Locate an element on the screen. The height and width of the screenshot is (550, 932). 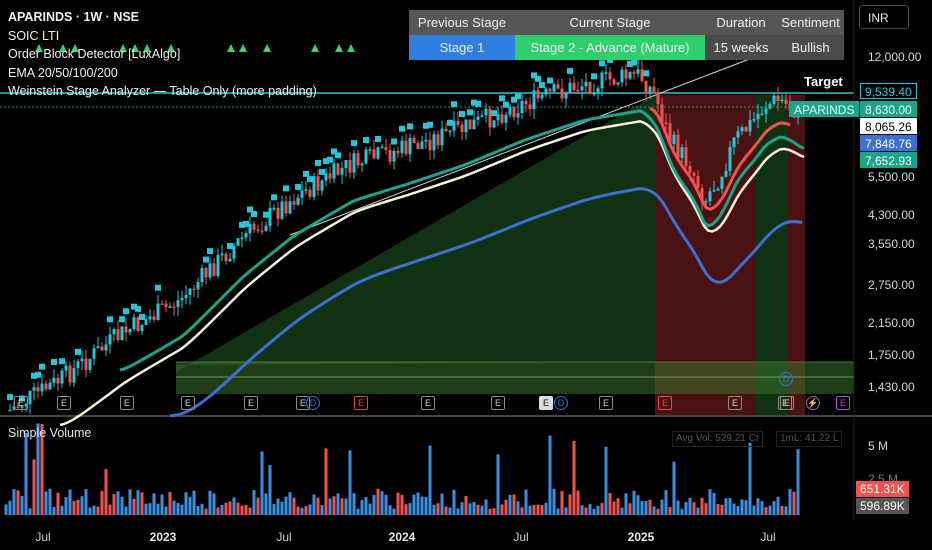
indicator-ema: EMA 20/50/100/200 is located at coordinates (63, 72).